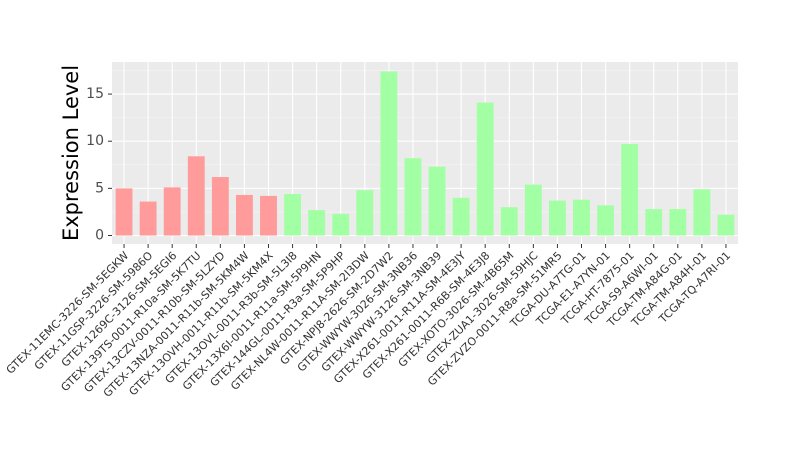 This screenshot has height=464, width=800. What do you see at coordinates (99, 188) in the screenshot?
I see `y-tick-label: 5` at bounding box center [99, 188].